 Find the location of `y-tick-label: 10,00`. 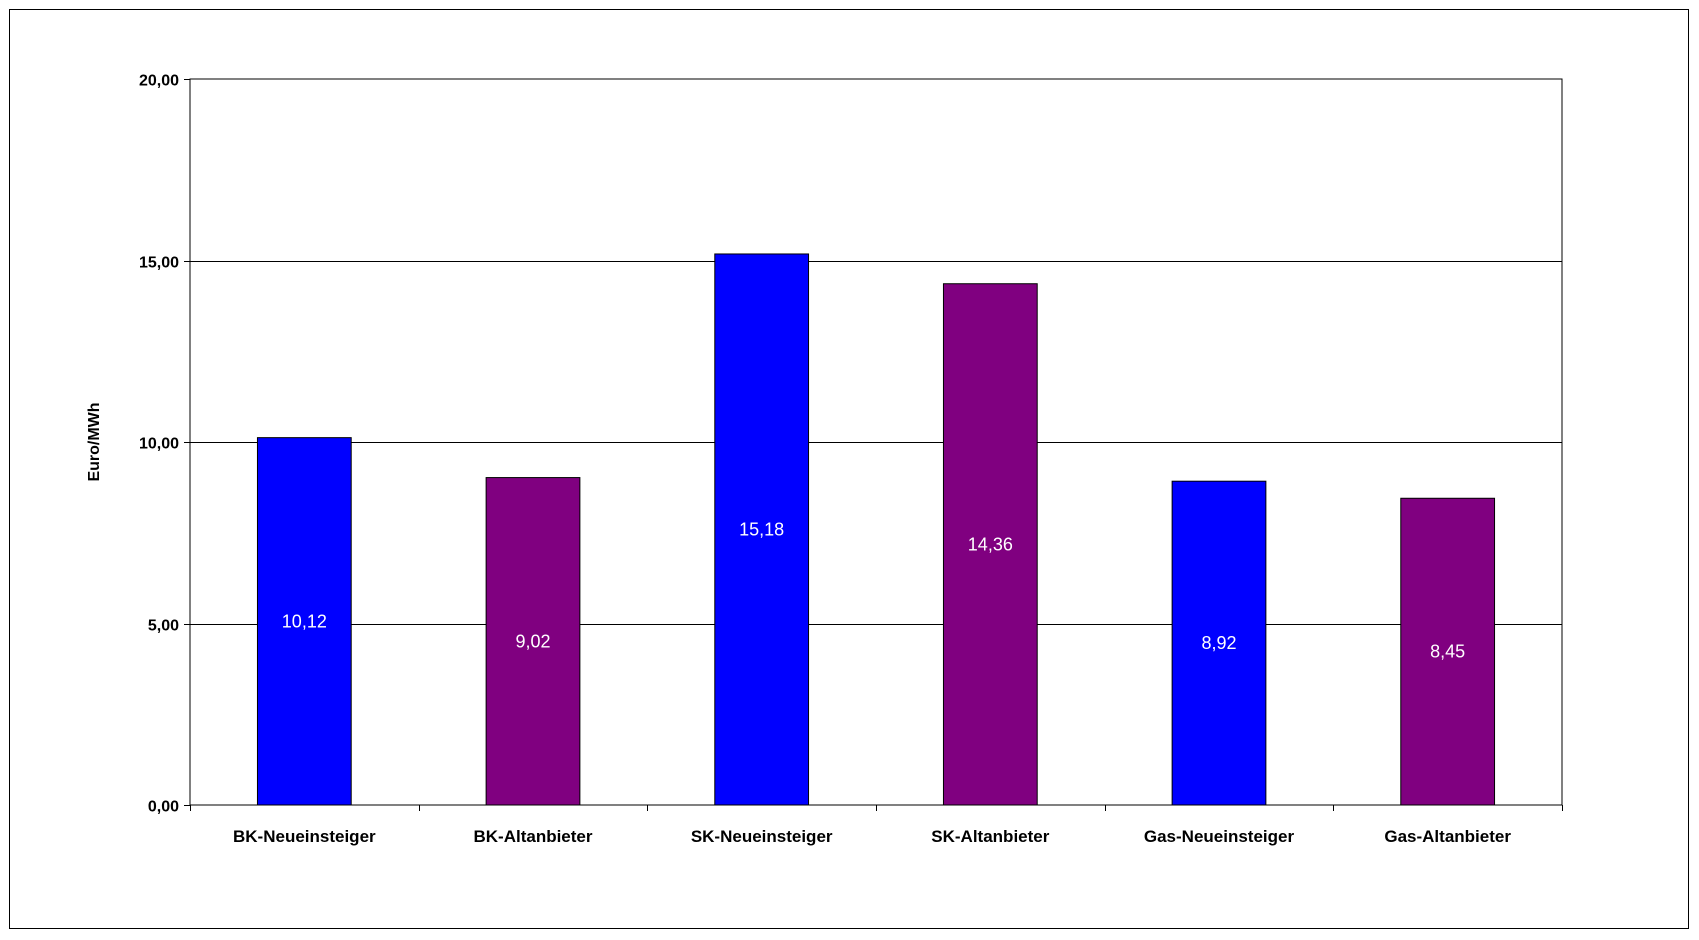

y-tick-label: 10,00 is located at coordinates (159, 444).